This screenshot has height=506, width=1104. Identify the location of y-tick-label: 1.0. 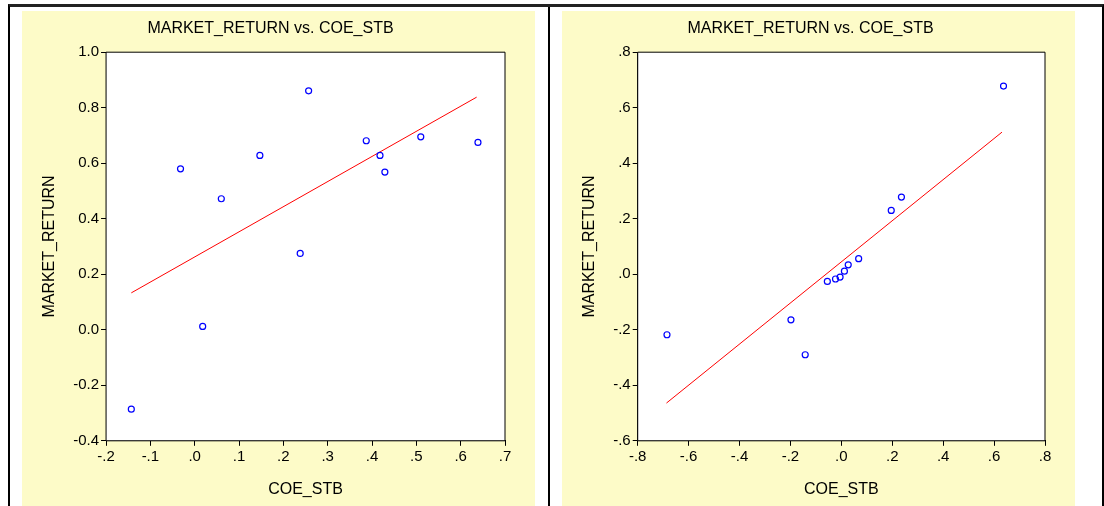
(89, 51).